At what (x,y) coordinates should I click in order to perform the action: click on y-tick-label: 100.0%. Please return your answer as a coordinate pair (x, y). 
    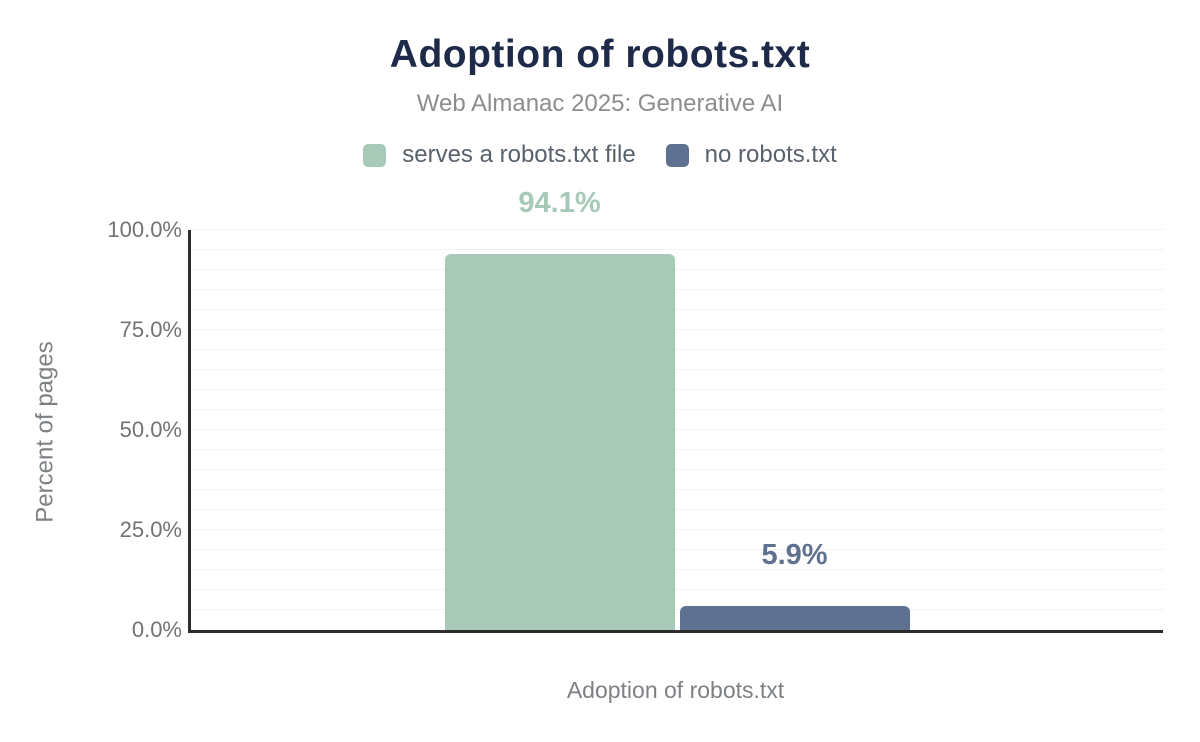
    Looking at the image, I should click on (144, 229).